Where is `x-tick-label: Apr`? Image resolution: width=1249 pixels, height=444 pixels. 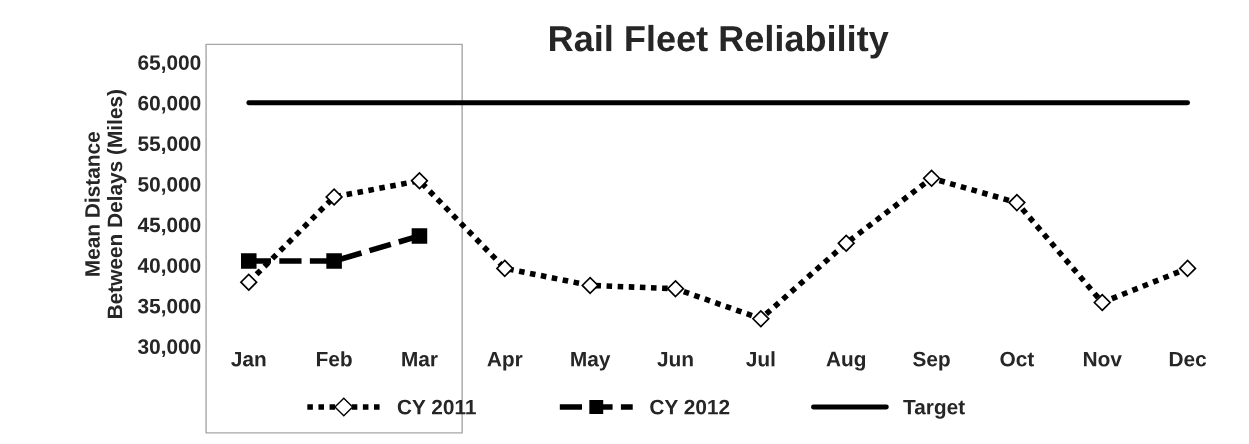 x-tick-label: Apr is located at coordinates (505, 361).